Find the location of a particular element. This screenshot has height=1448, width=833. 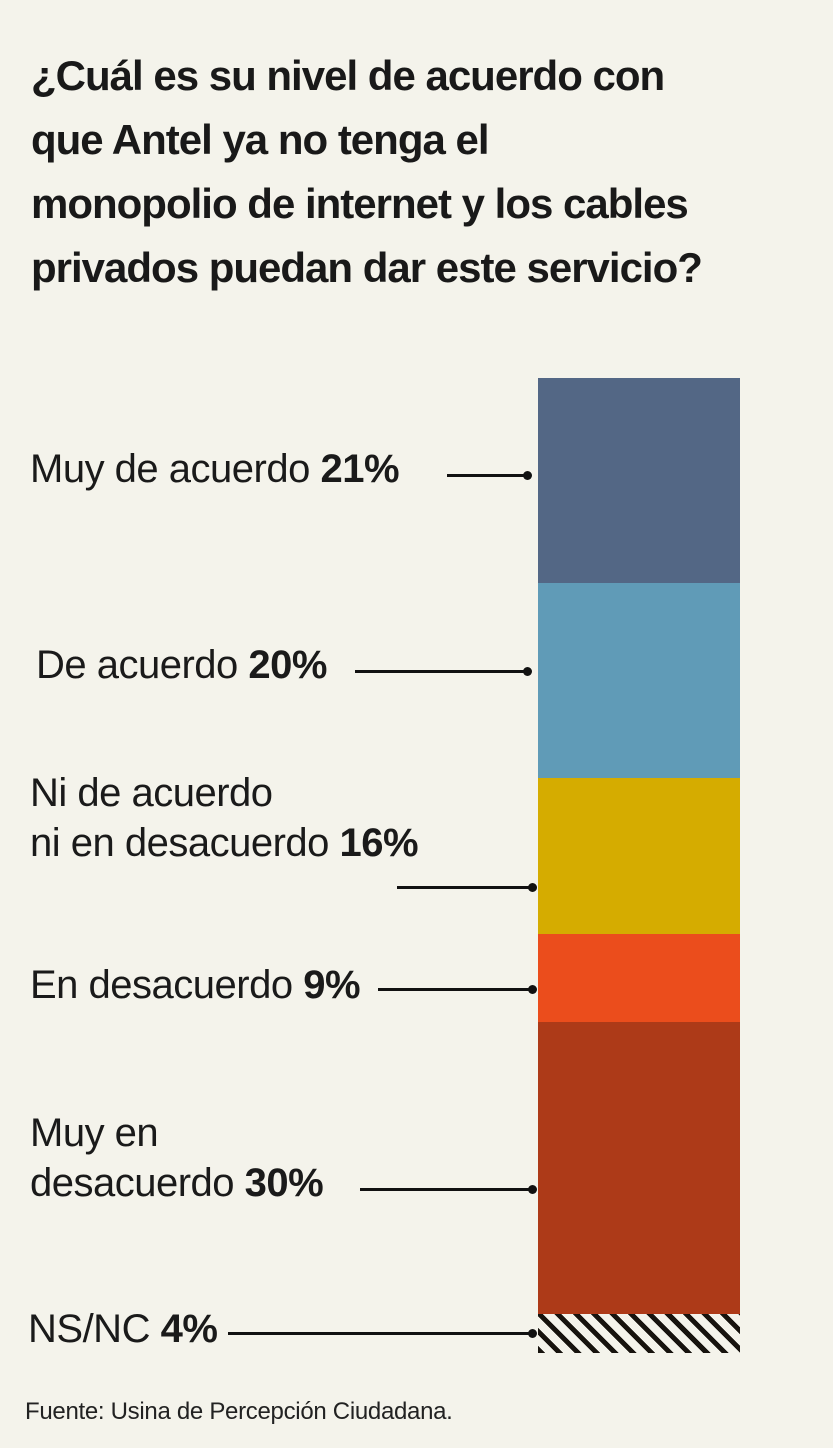

leader-line-en-desacuerdo is located at coordinates (457, 989).